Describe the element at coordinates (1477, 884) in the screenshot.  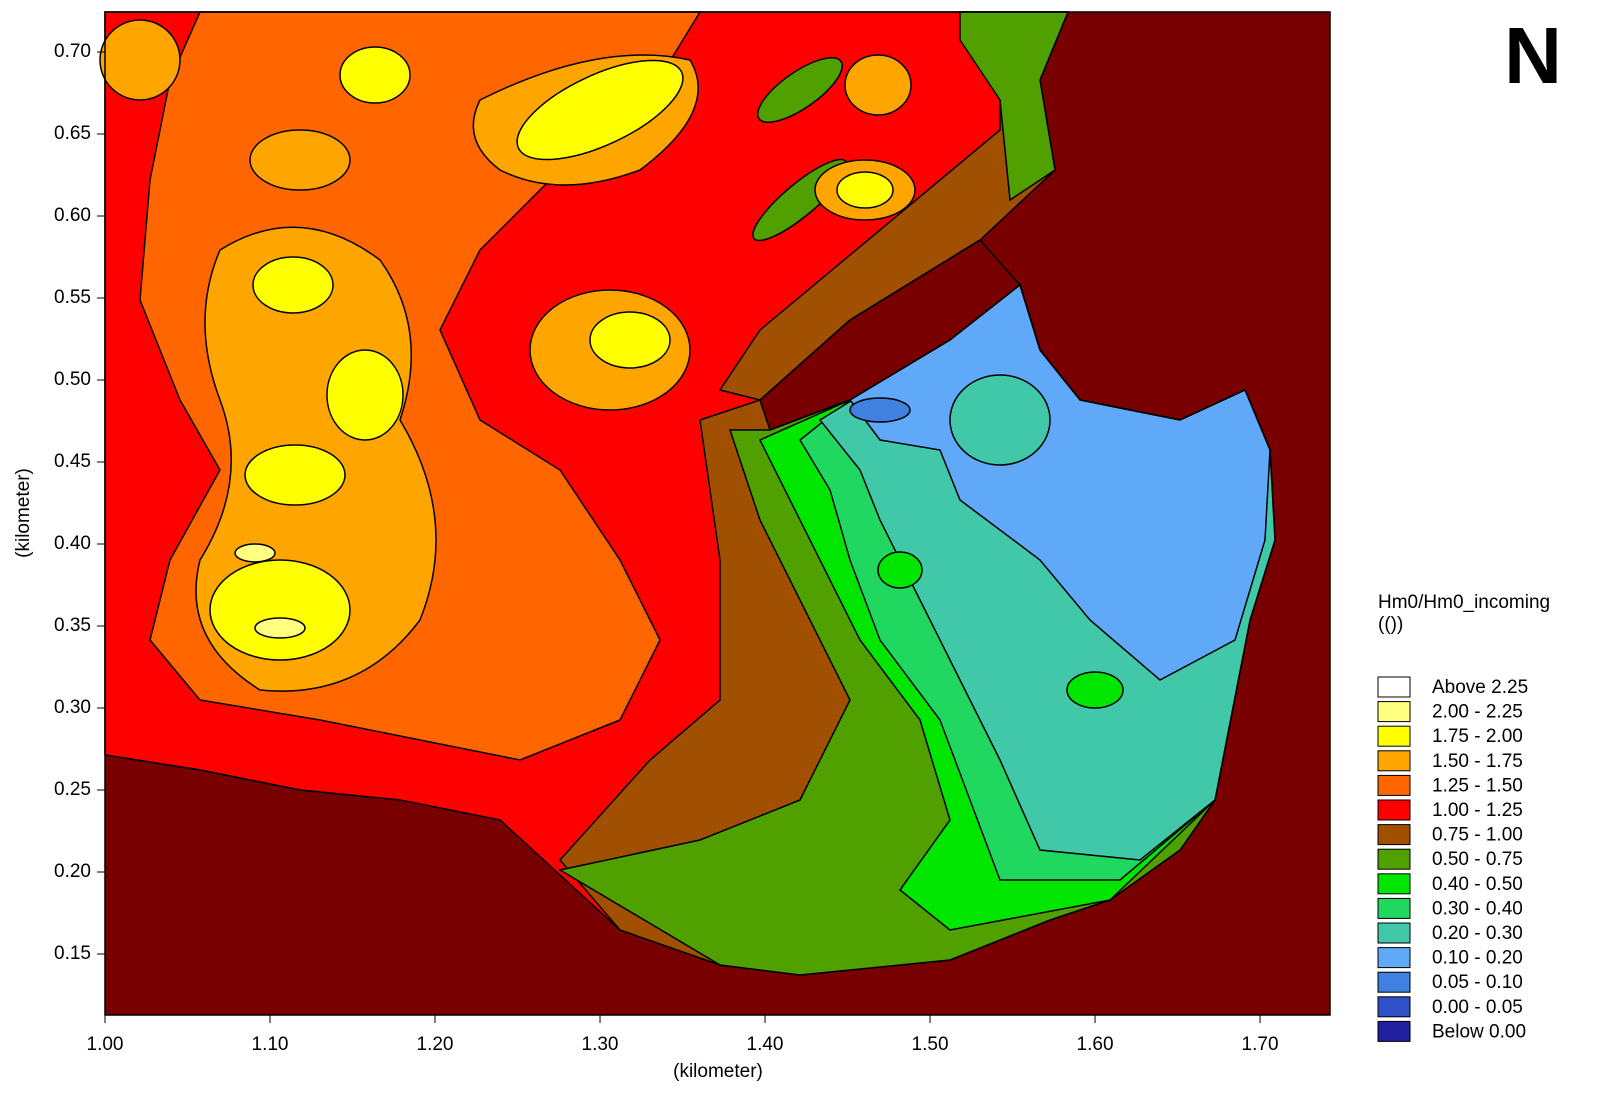
I see `legend-label: 0.40 - 0.50` at that location.